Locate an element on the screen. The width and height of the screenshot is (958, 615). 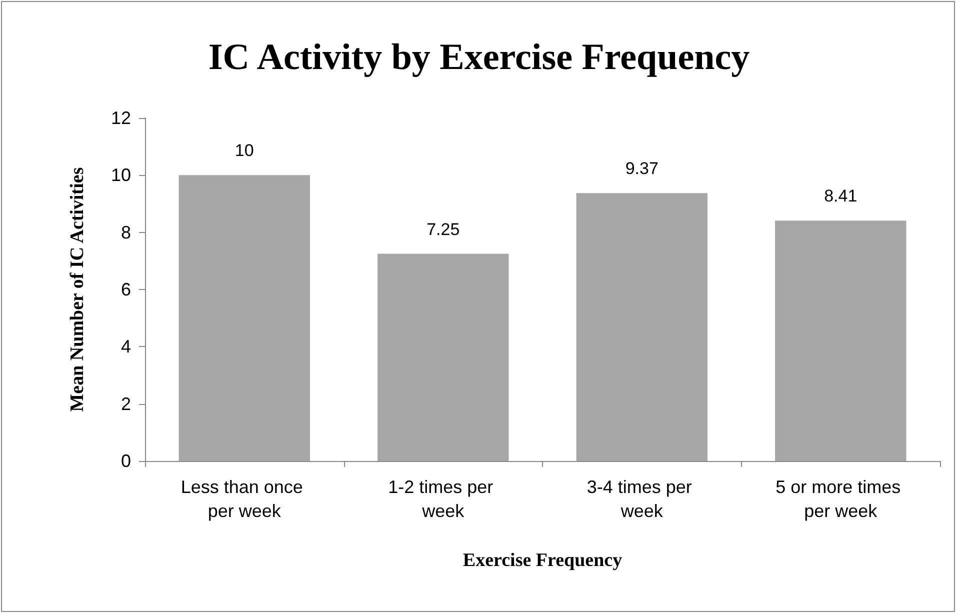
x-tick-label: 5 or more times per week is located at coordinates (841, 499).